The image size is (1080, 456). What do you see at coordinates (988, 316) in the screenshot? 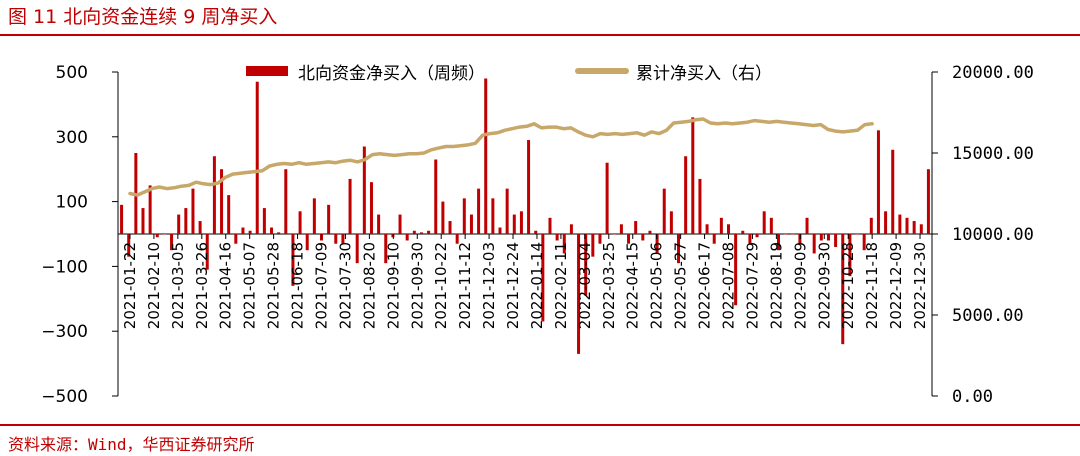
I see `right-tick-label: 5000.00` at bounding box center [988, 316].